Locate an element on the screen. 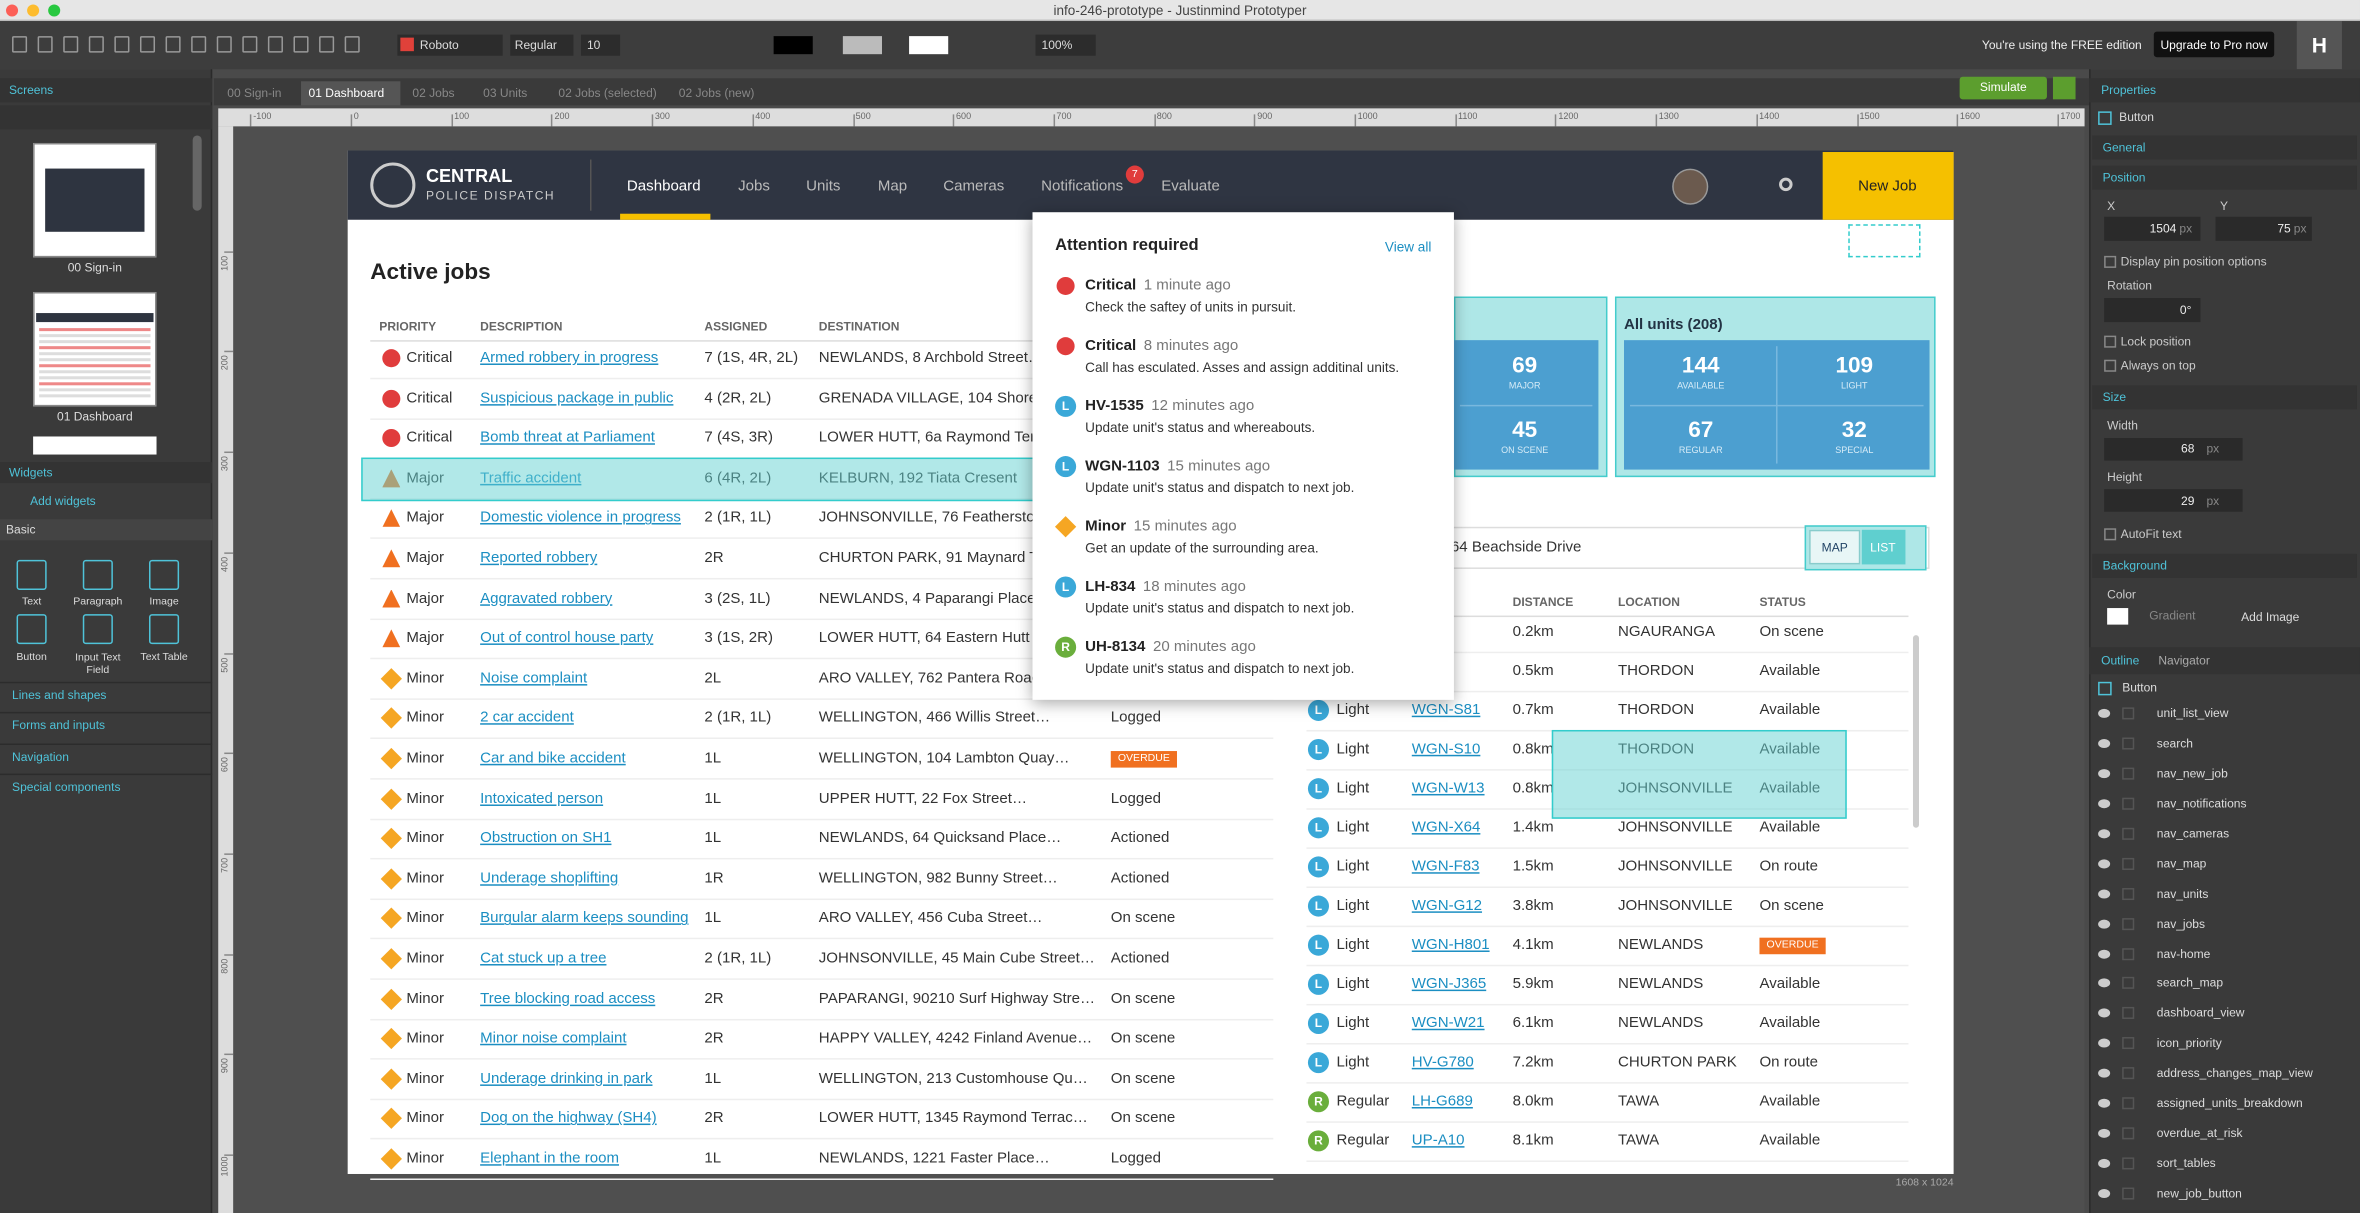 The width and height of the screenshot is (2360, 1213). job-link: Minor noise complaint is located at coordinates (553, 1039).